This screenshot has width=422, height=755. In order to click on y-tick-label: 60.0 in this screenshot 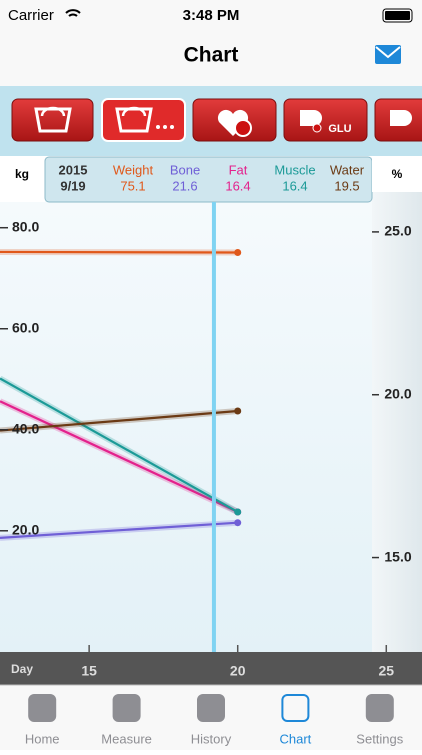, I will do `click(25, 327)`.